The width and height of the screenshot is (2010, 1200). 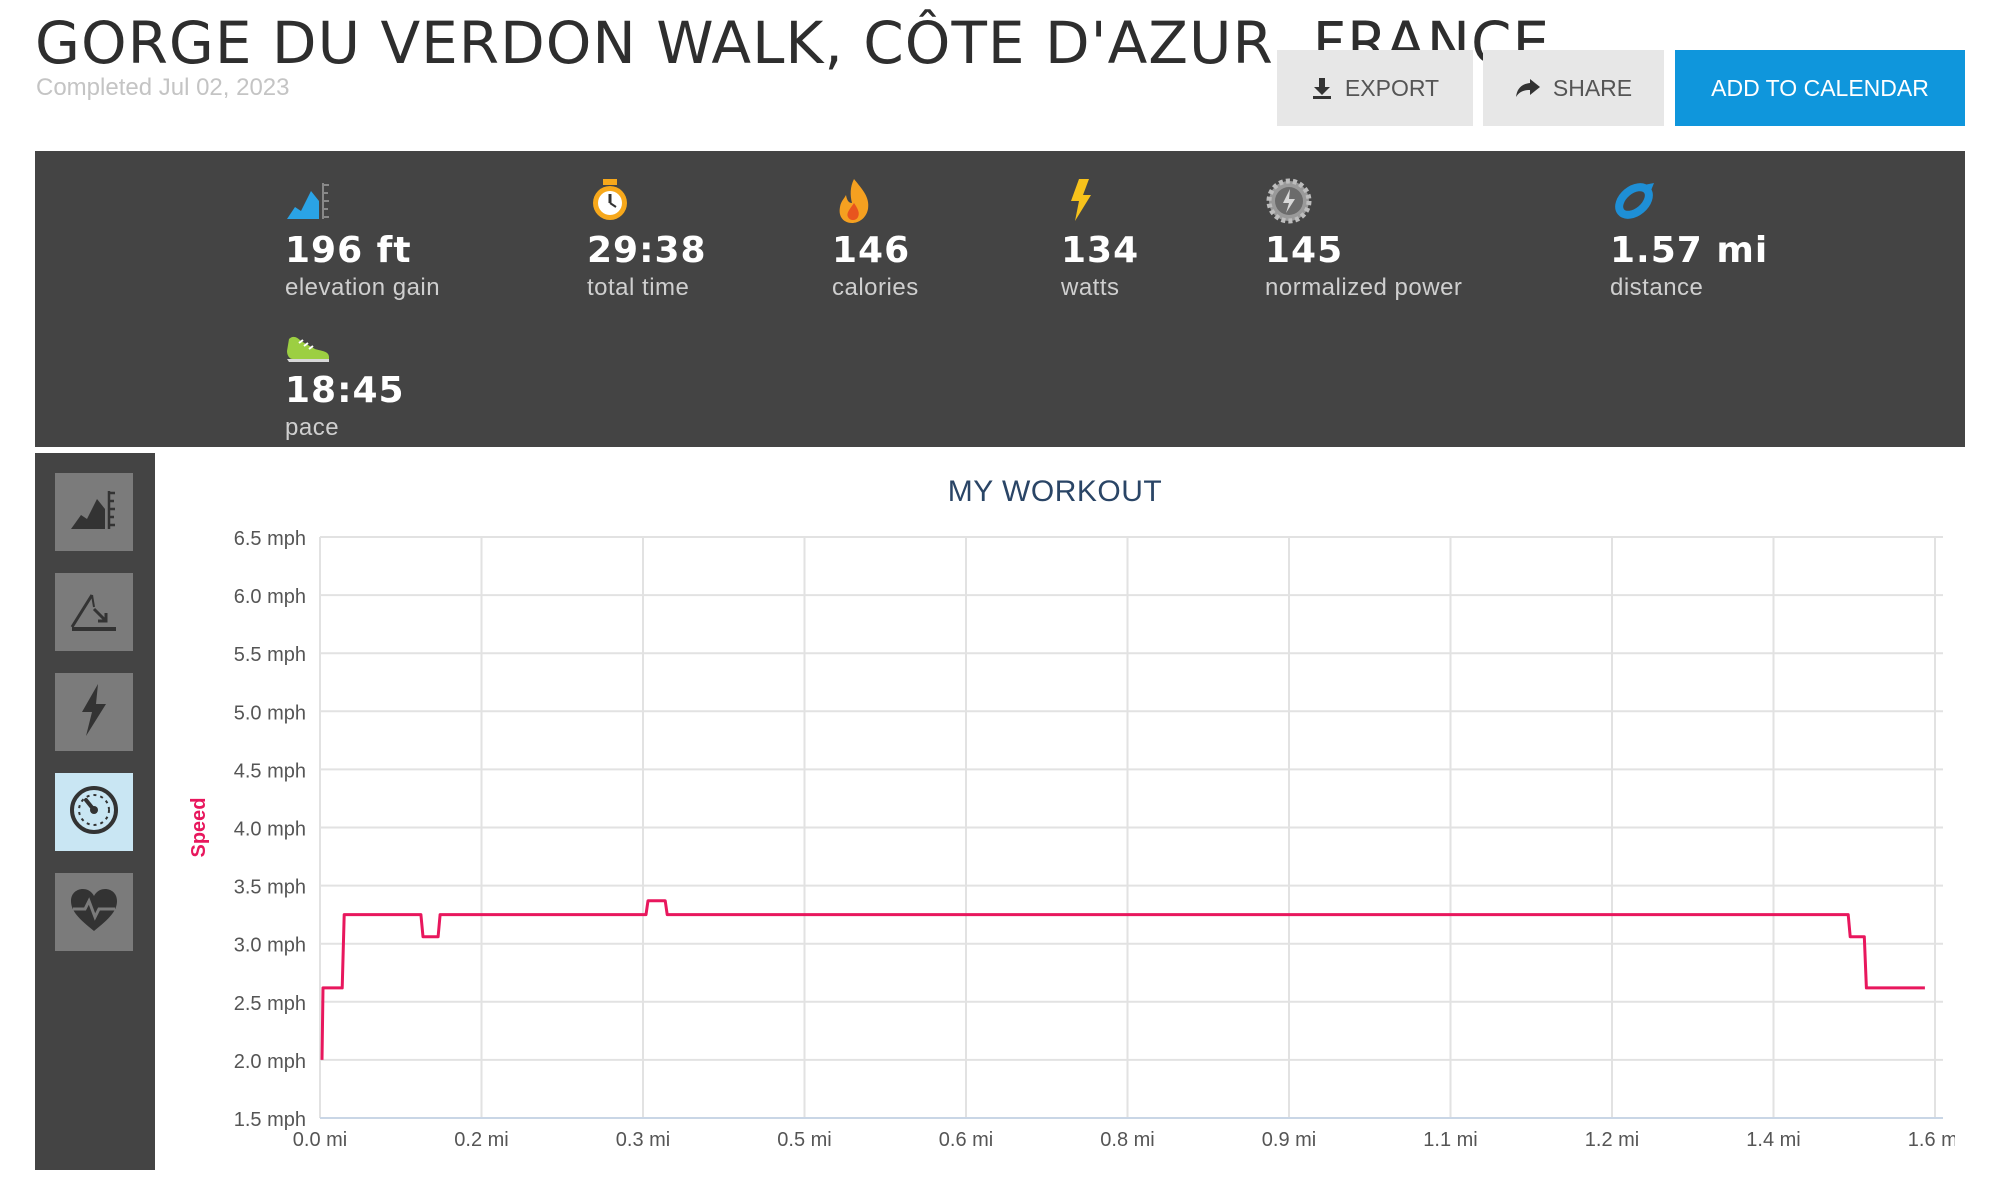 What do you see at coordinates (647, 241) in the screenshot?
I see `stat-total-time: 29:38 total time` at bounding box center [647, 241].